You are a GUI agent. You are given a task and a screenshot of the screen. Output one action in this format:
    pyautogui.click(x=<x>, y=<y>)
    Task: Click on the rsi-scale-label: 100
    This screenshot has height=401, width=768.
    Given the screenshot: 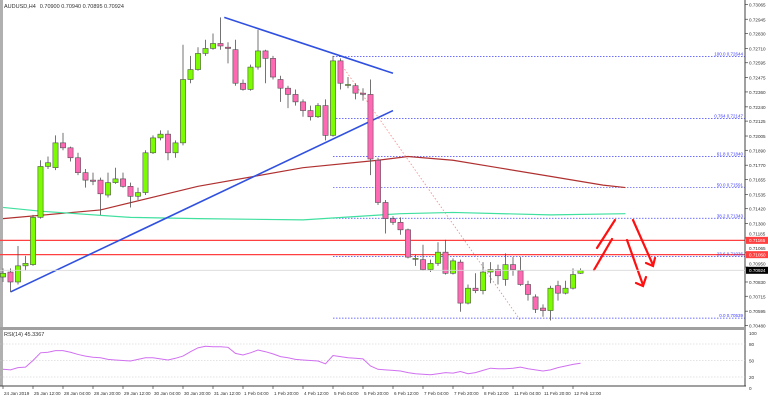 What is the action you would take?
    pyautogui.click(x=753, y=333)
    